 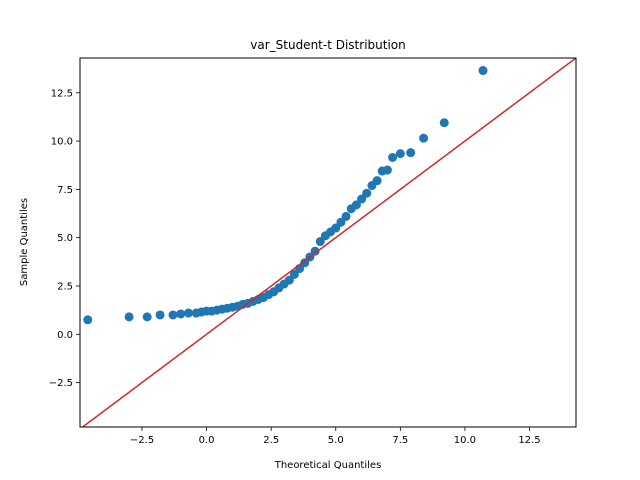 What do you see at coordinates (400, 440) in the screenshot?
I see `x-tick-label: 7.5` at bounding box center [400, 440].